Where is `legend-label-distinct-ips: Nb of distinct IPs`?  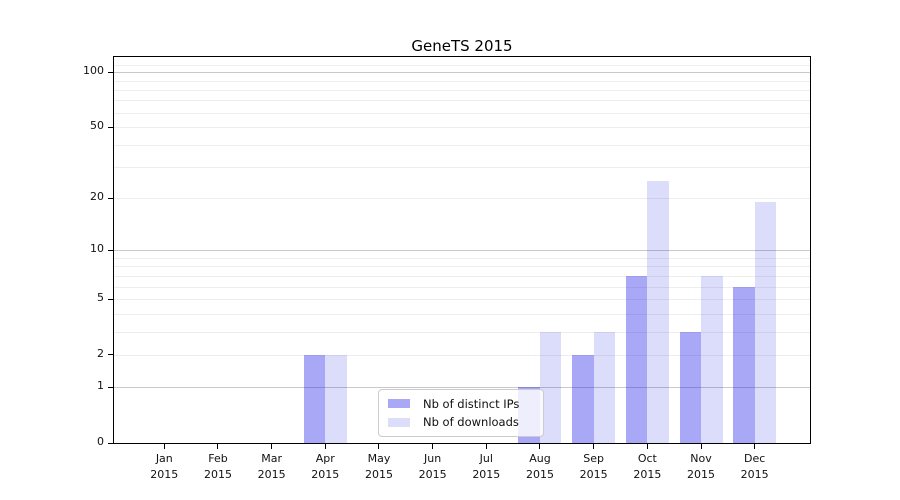 legend-label-distinct-ips: Nb of distinct IPs is located at coordinates (471, 403).